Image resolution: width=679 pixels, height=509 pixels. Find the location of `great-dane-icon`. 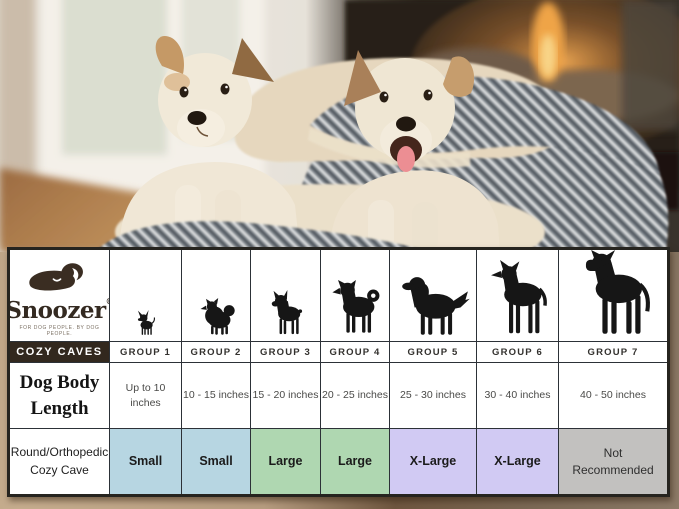

great-dane-icon is located at coordinates (618, 292).